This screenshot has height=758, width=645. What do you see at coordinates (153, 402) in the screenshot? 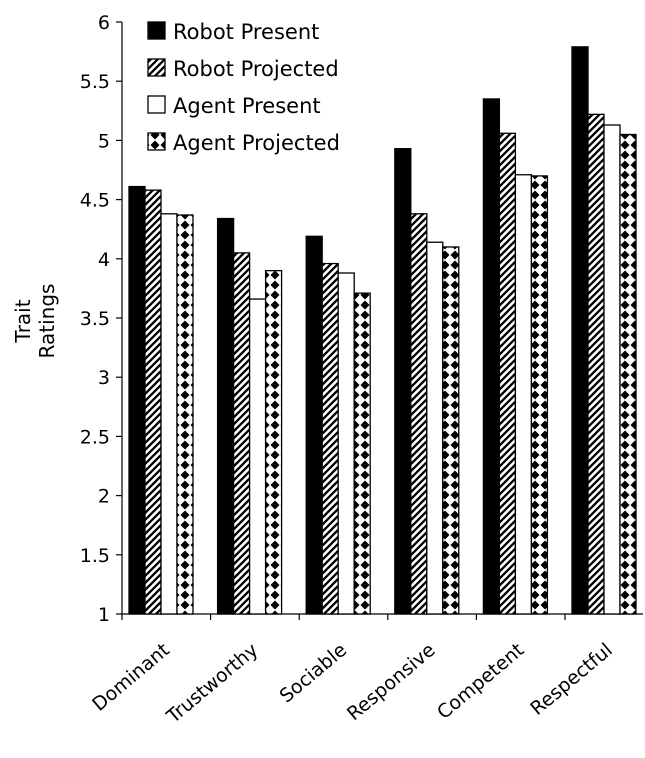
I see `bar-hatch-dominant` at bounding box center [153, 402].